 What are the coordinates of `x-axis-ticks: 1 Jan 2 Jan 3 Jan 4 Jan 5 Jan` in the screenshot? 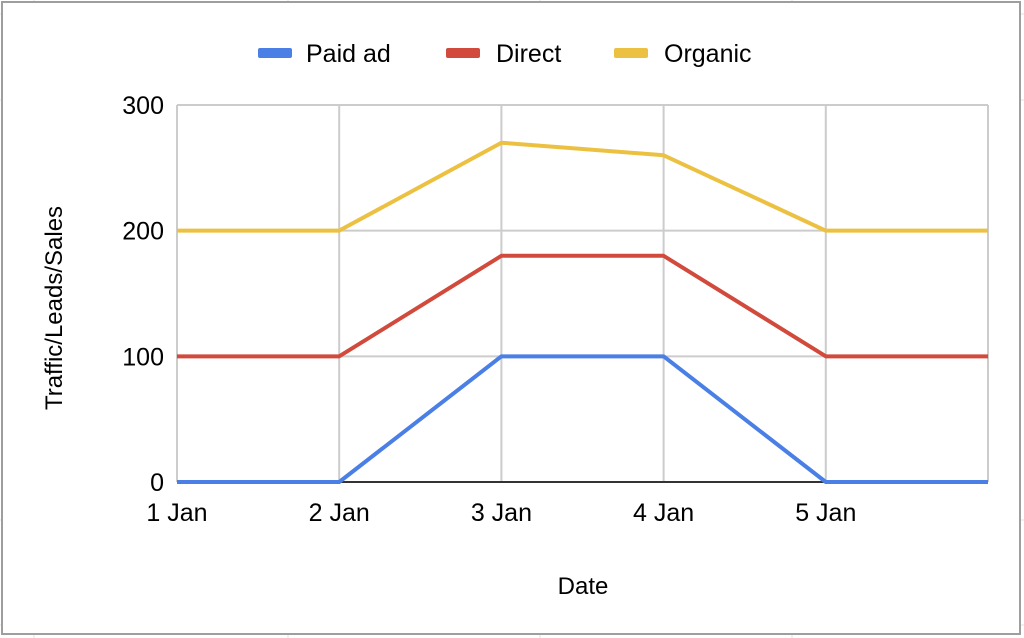 It's located at (501, 513).